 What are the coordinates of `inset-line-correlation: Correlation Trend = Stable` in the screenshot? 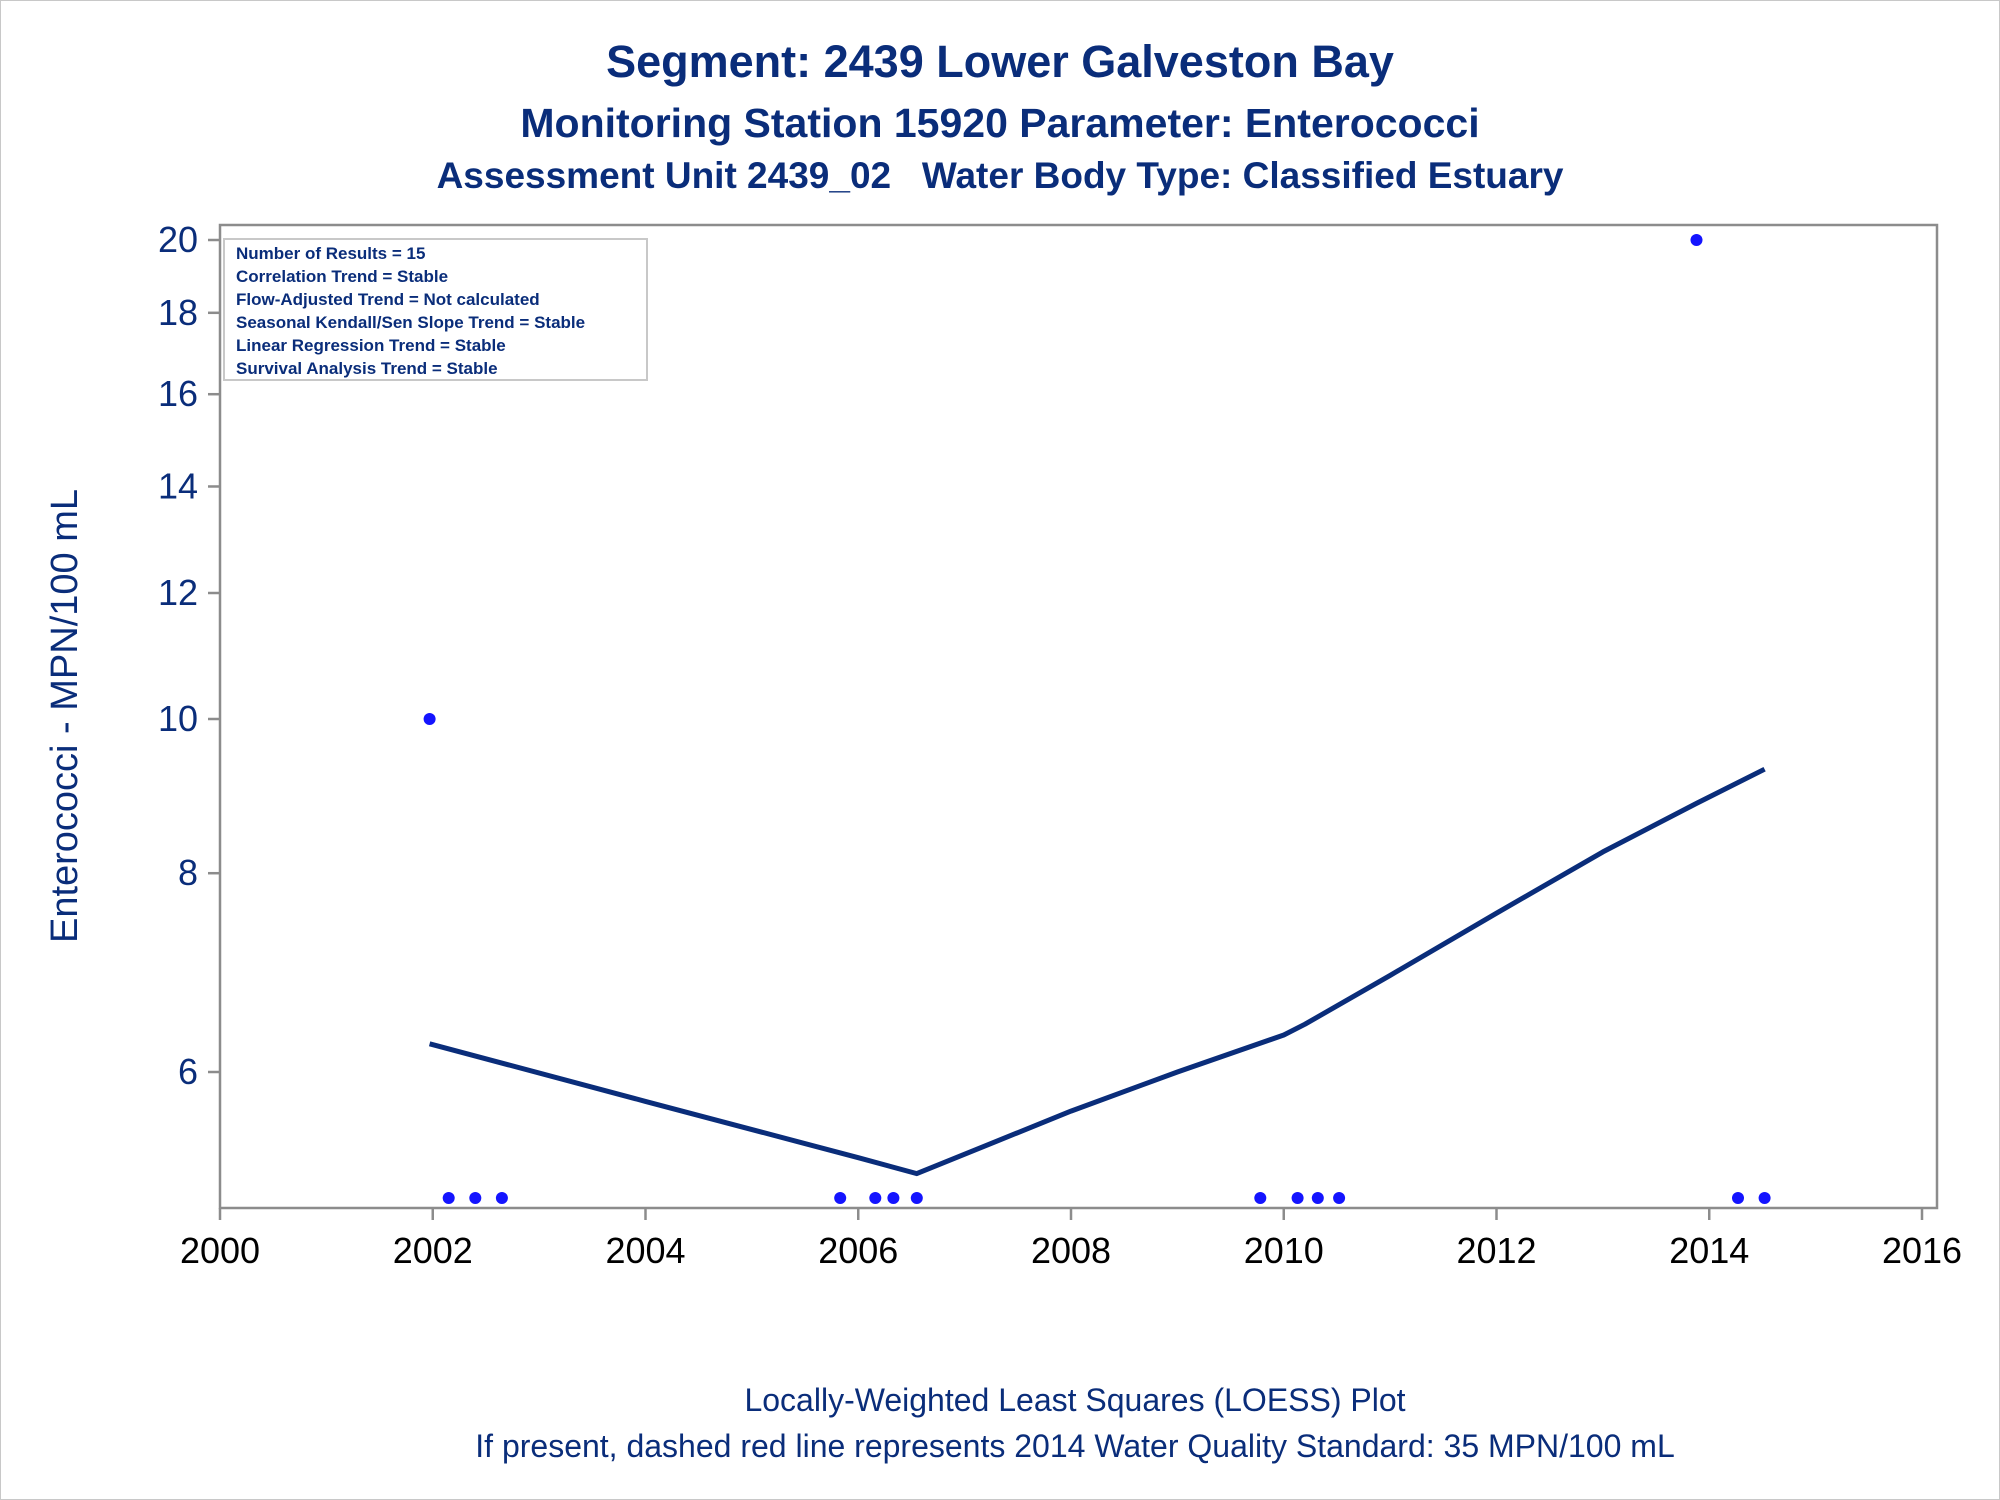 It's located at (342, 276).